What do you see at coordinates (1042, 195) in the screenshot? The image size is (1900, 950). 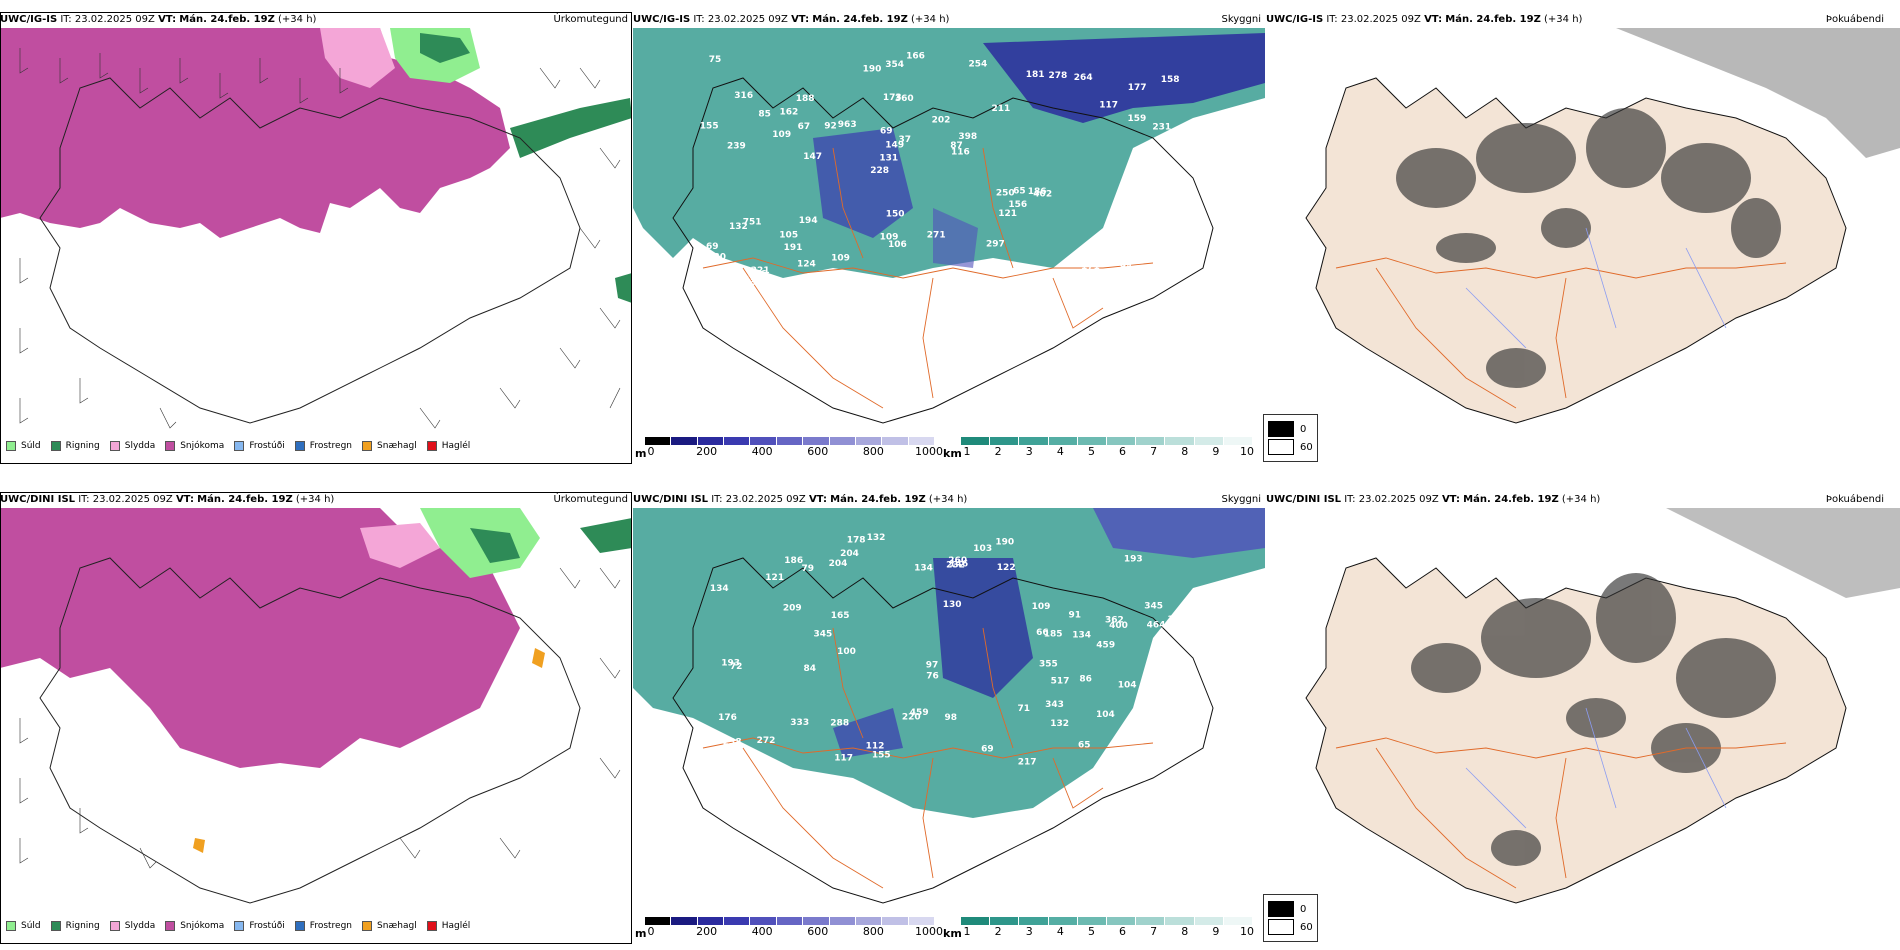 I see `visibility-value-label: 402` at bounding box center [1042, 195].